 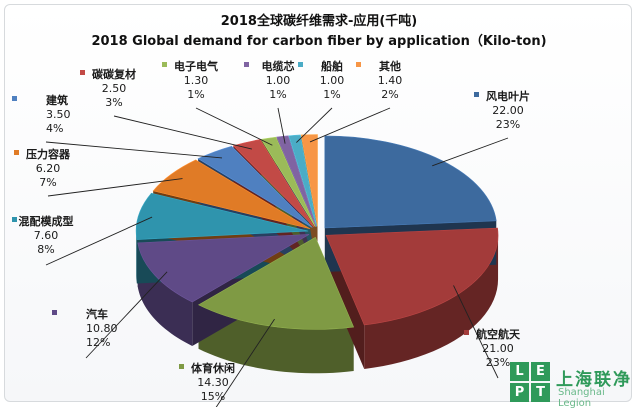 I want to click on watermark-subtext: Shanghai Legion, so click(x=581, y=398).